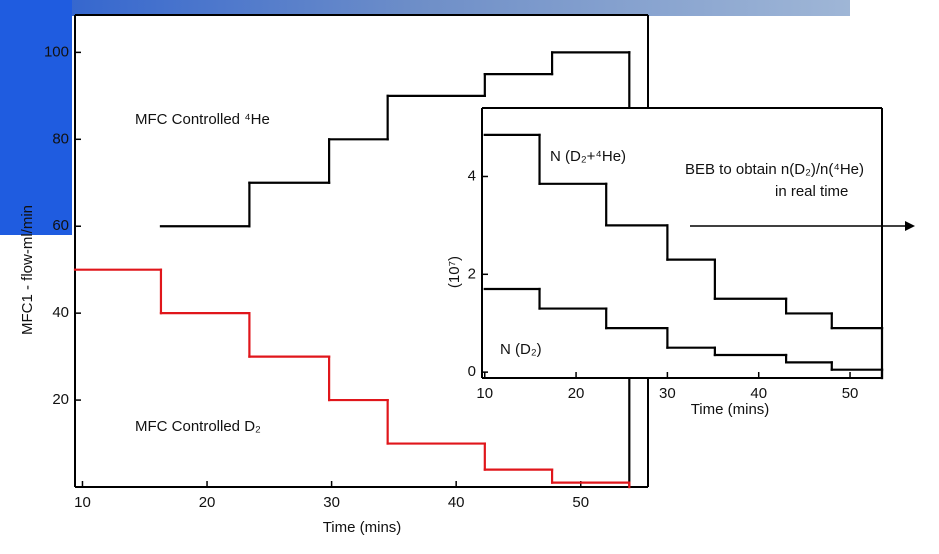 This screenshot has height=554, width=939. What do you see at coordinates (202, 119) in the screenshot?
I see `series-label: MFC Controlled ⁴He` at bounding box center [202, 119].